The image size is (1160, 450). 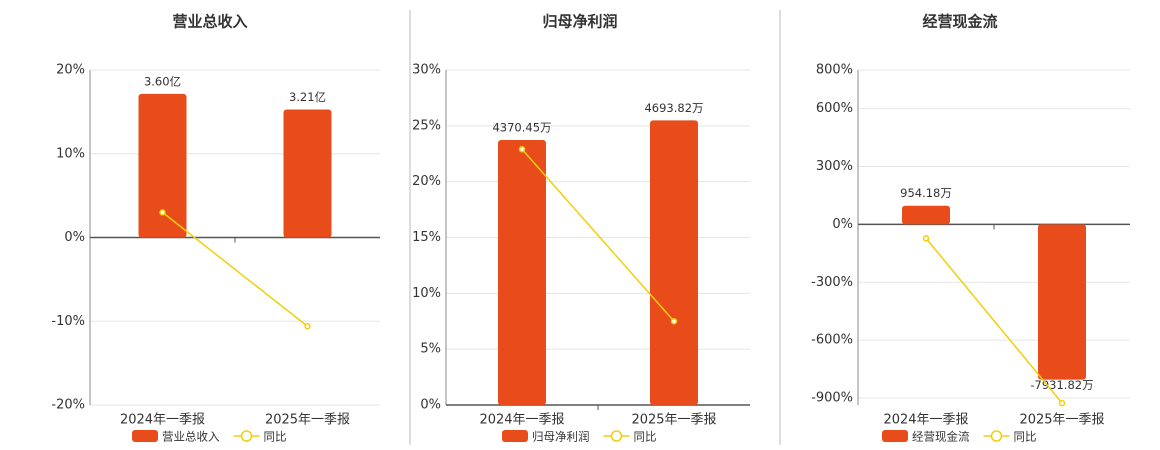 I want to click on chart-title: 经营现金流, so click(x=959, y=22).